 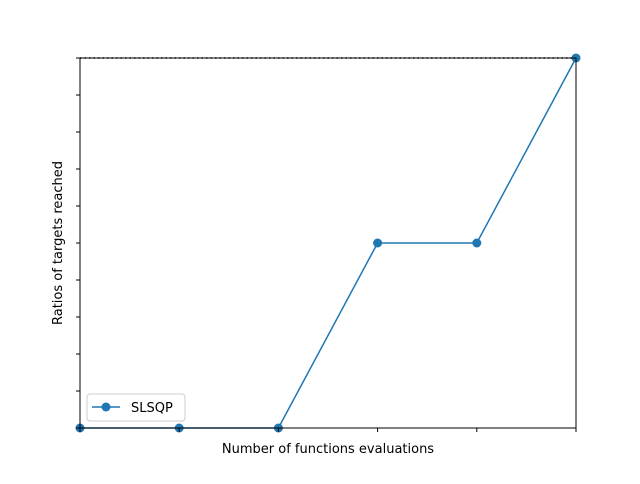 What do you see at coordinates (328, 430) in the screenshot?
I see `x-ticks` at bounding box center [328, 430].